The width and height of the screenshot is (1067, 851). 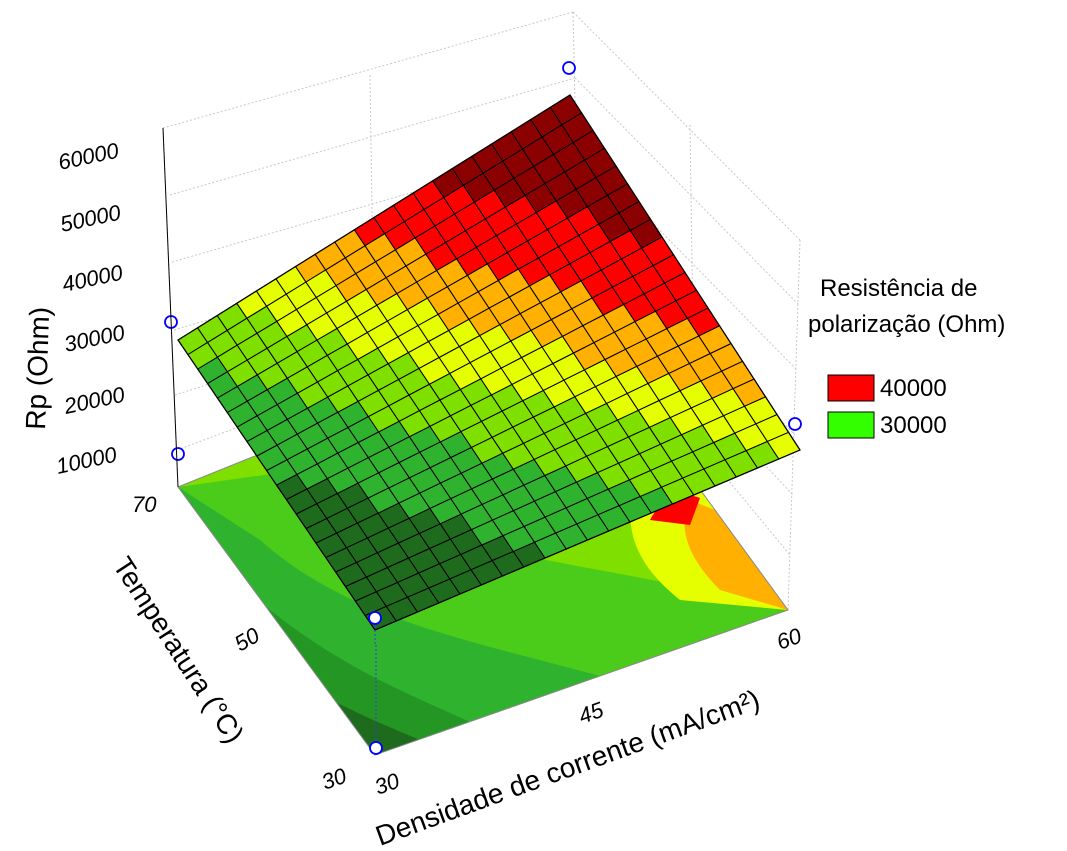 What do you see at coordinates (591, 713) in the screenshot?
I see `x-tick-label: 45` at bounding box center [591, 713].